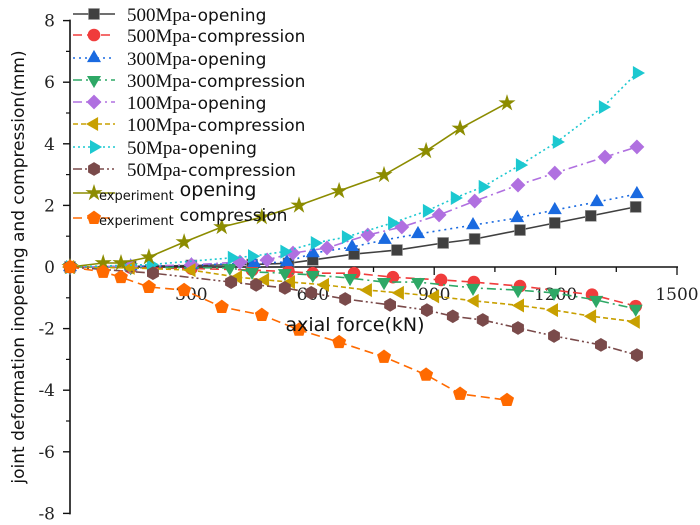 The height and width of the screenshot is (525, 700). I want to click on y-tick-label: -6, so click(46, 453).